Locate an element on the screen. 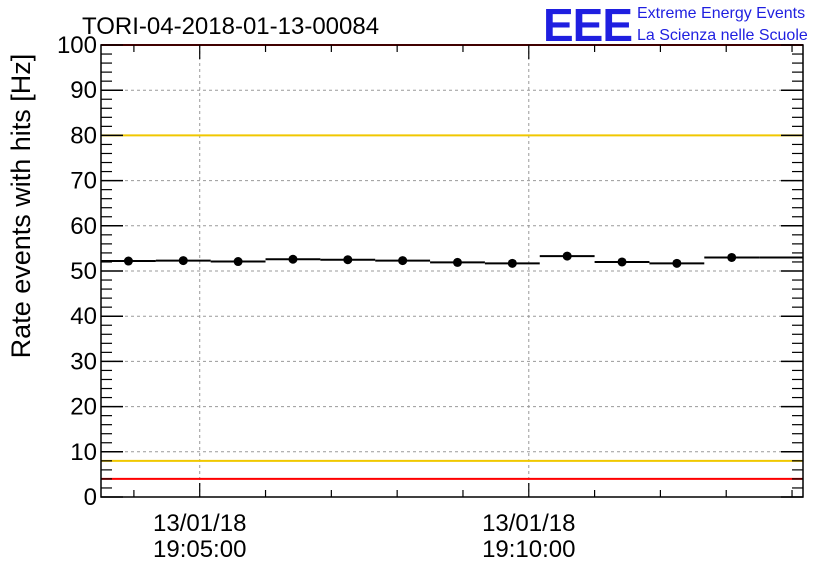 The height and width of the screenshot is (572, 836). y-tick-label: 100 is located at coordinates (77, 45).